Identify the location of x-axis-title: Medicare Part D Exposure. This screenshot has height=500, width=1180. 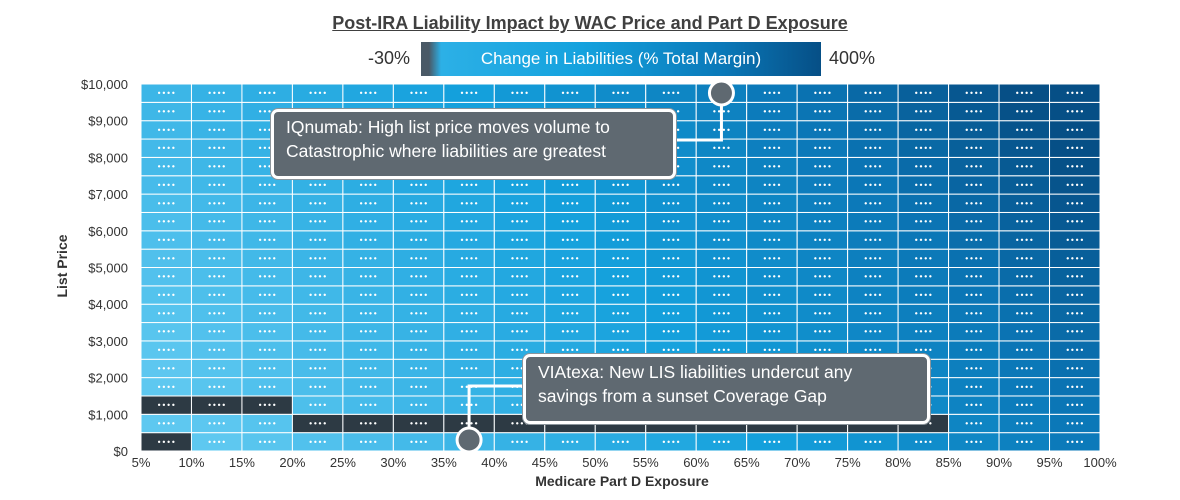
(622, 481).